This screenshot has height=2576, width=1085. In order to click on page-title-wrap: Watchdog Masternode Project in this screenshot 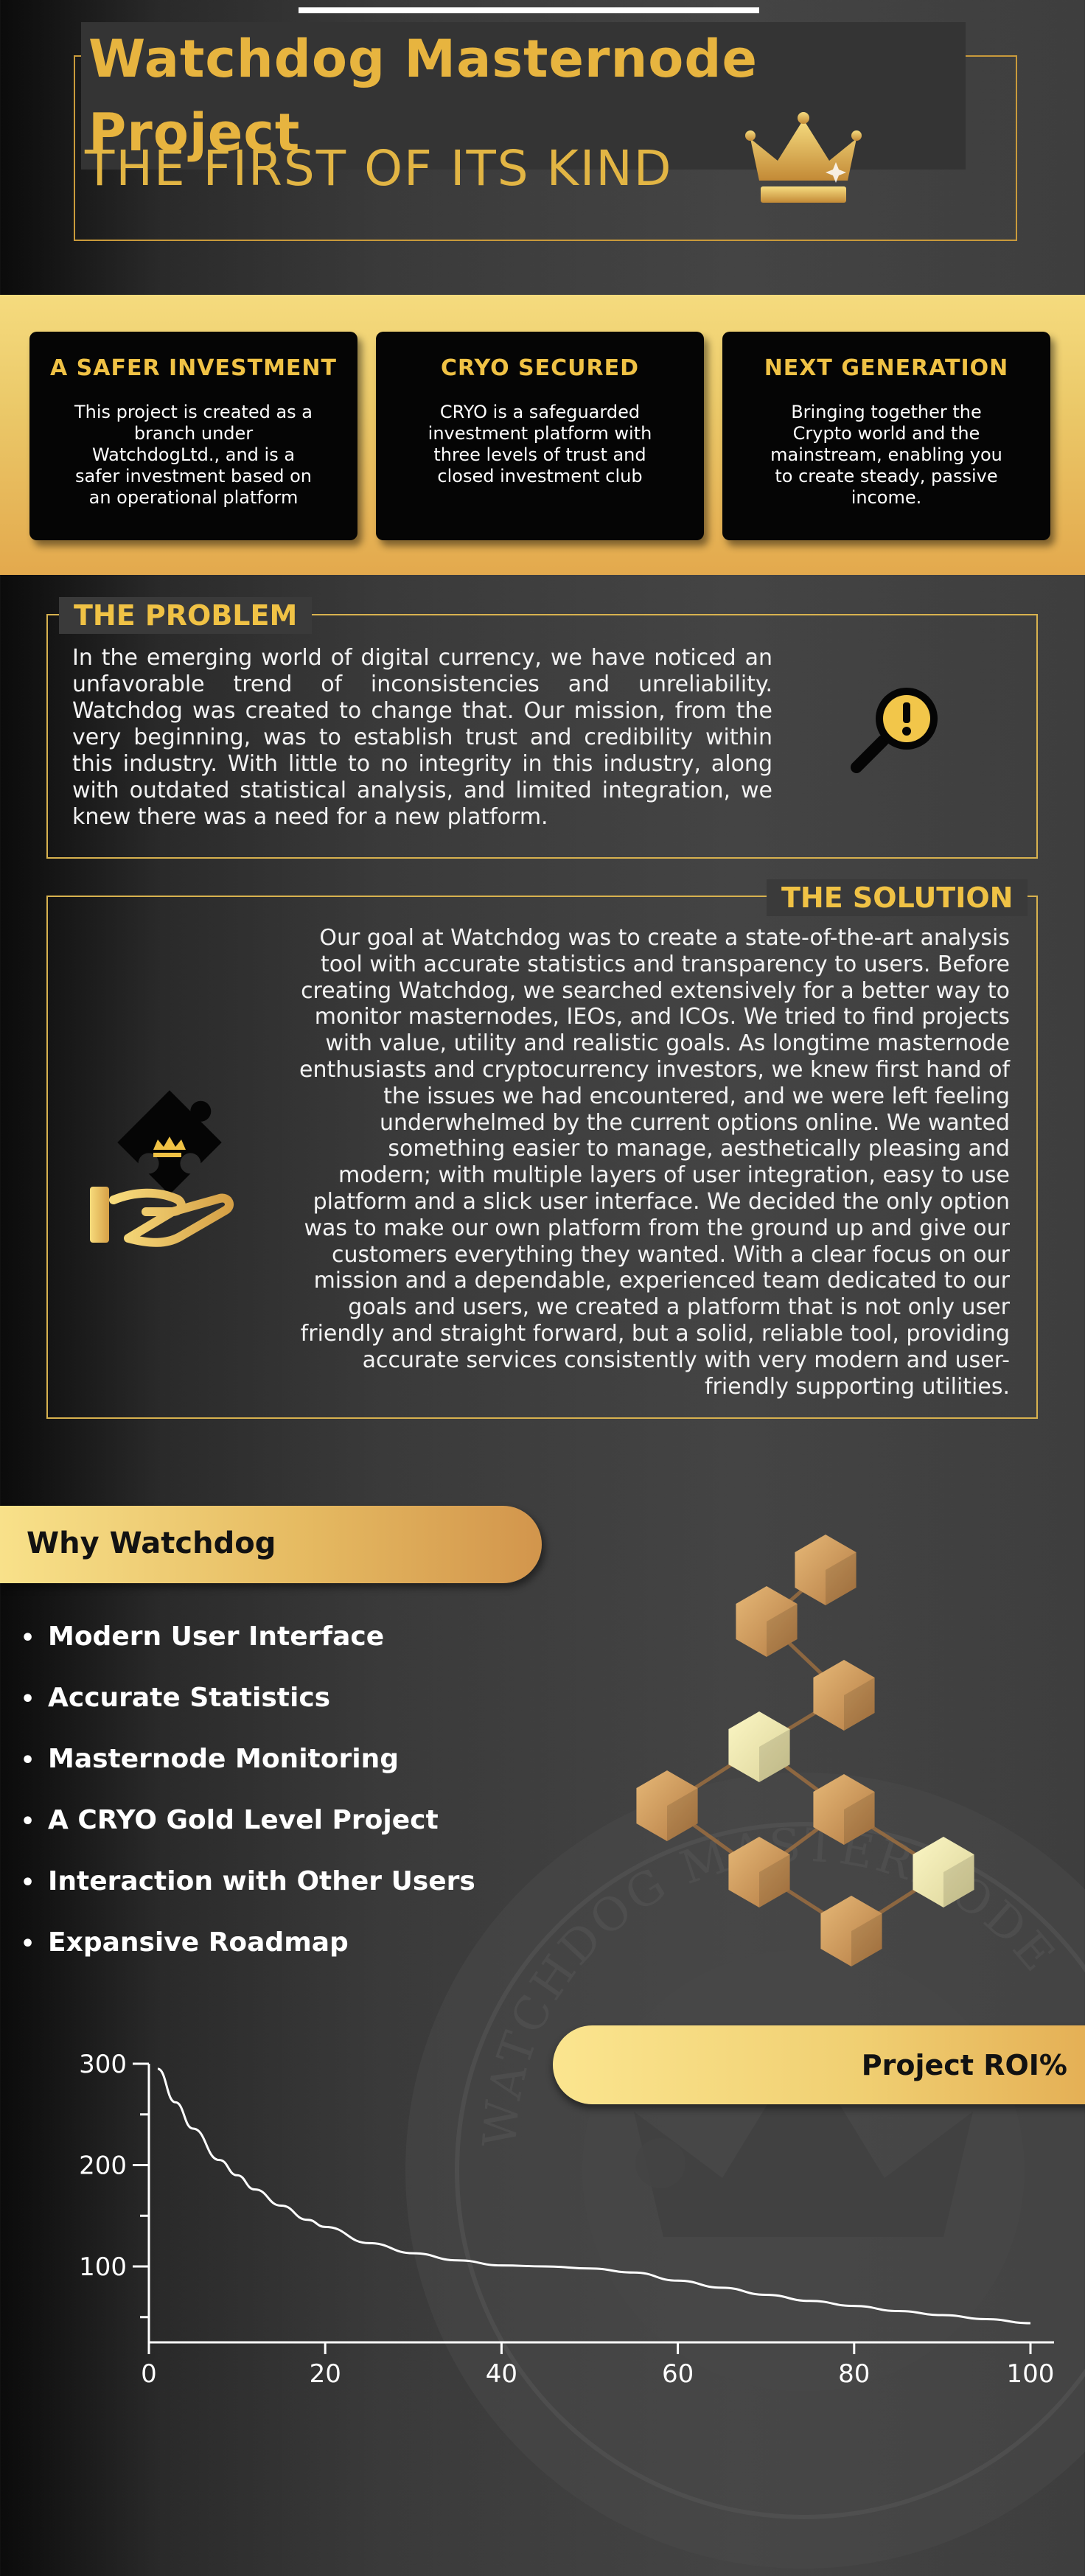, I will do `click(523, 96)`.